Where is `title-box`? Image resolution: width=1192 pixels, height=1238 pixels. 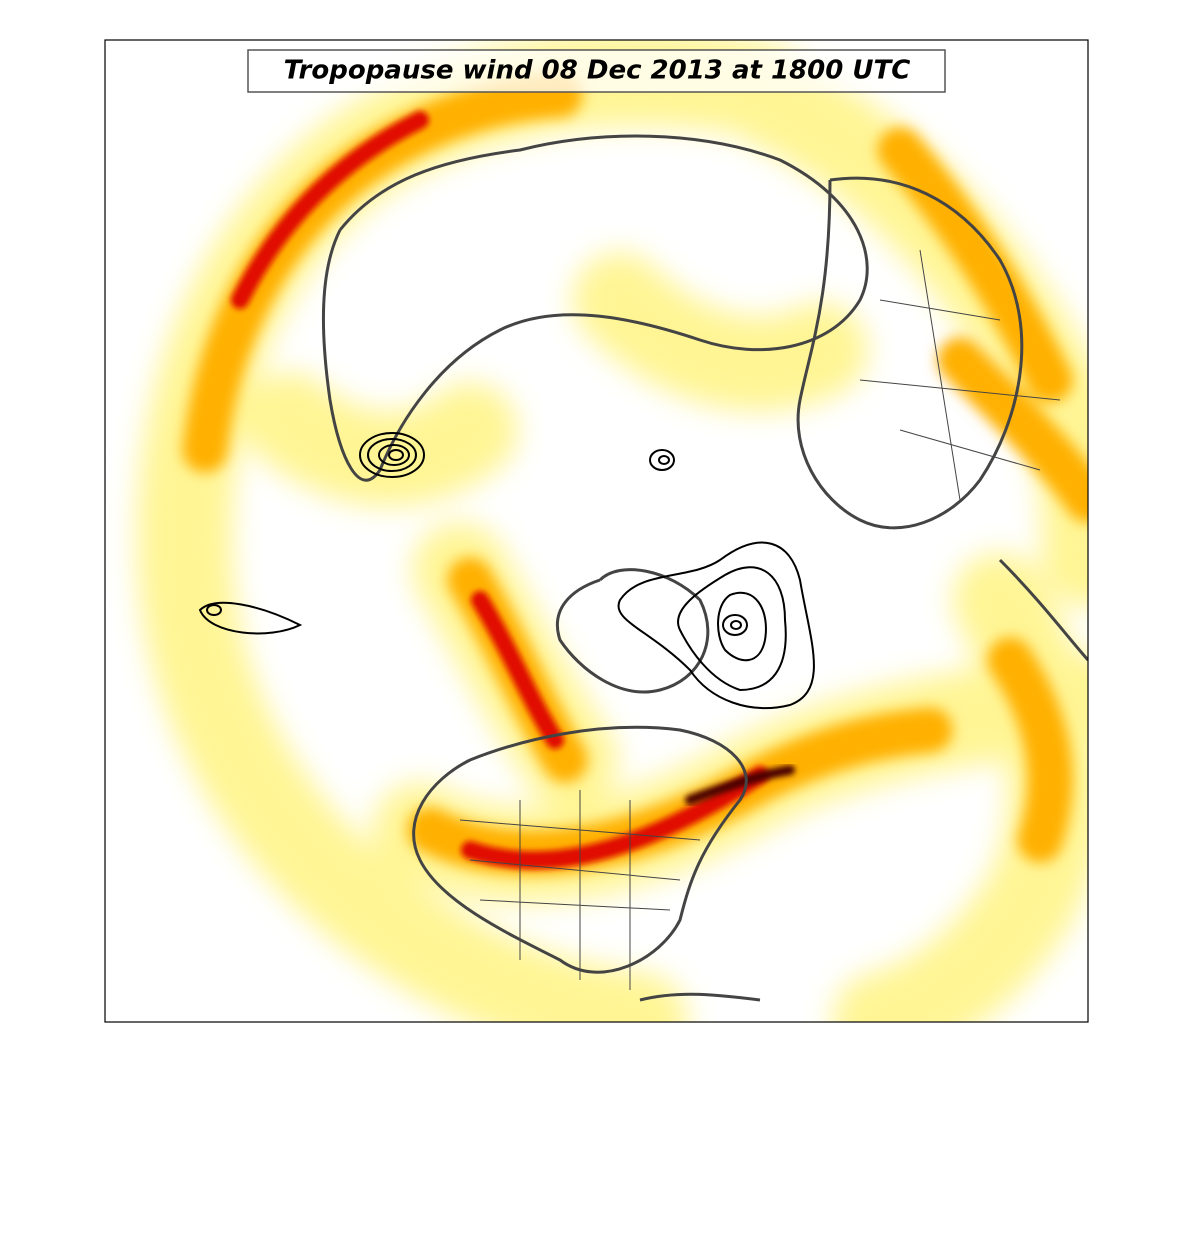 title-box is located at coordinates (596, 71).